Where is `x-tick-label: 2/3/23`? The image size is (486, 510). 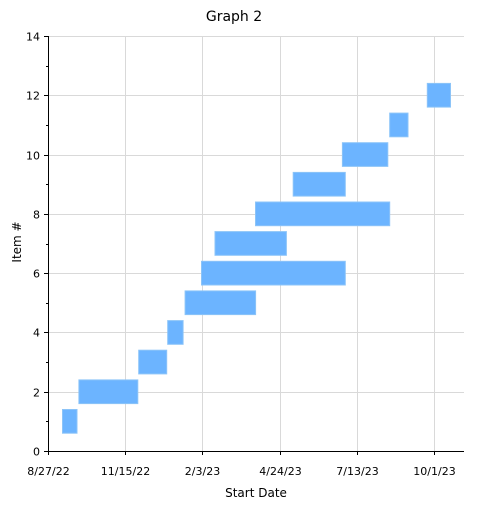
x-tick-label: 2/3/23 is located at coordinates (202, 471).